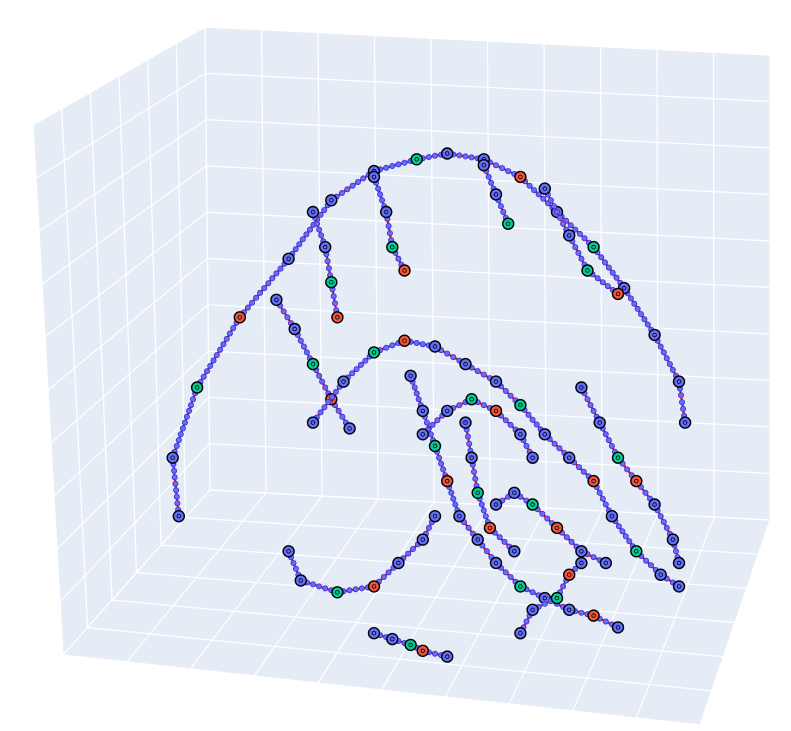 The width and height of the screenshot is (791, 731). What do you see at coordinates (127, 324) in the screenshot?
I see `left-wall-gridline` at bounding box center [127, 324].